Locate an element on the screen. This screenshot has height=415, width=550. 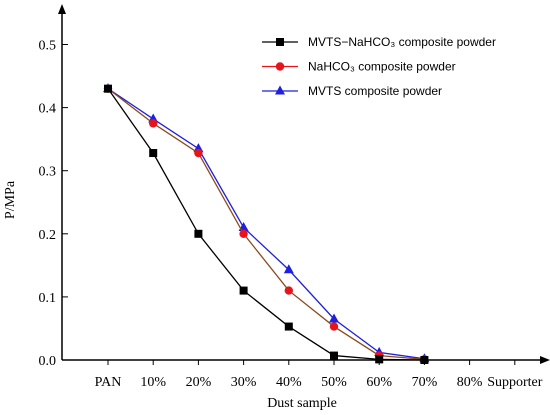
y-tick-label: 0.3 is located at coordinates (48, 172).